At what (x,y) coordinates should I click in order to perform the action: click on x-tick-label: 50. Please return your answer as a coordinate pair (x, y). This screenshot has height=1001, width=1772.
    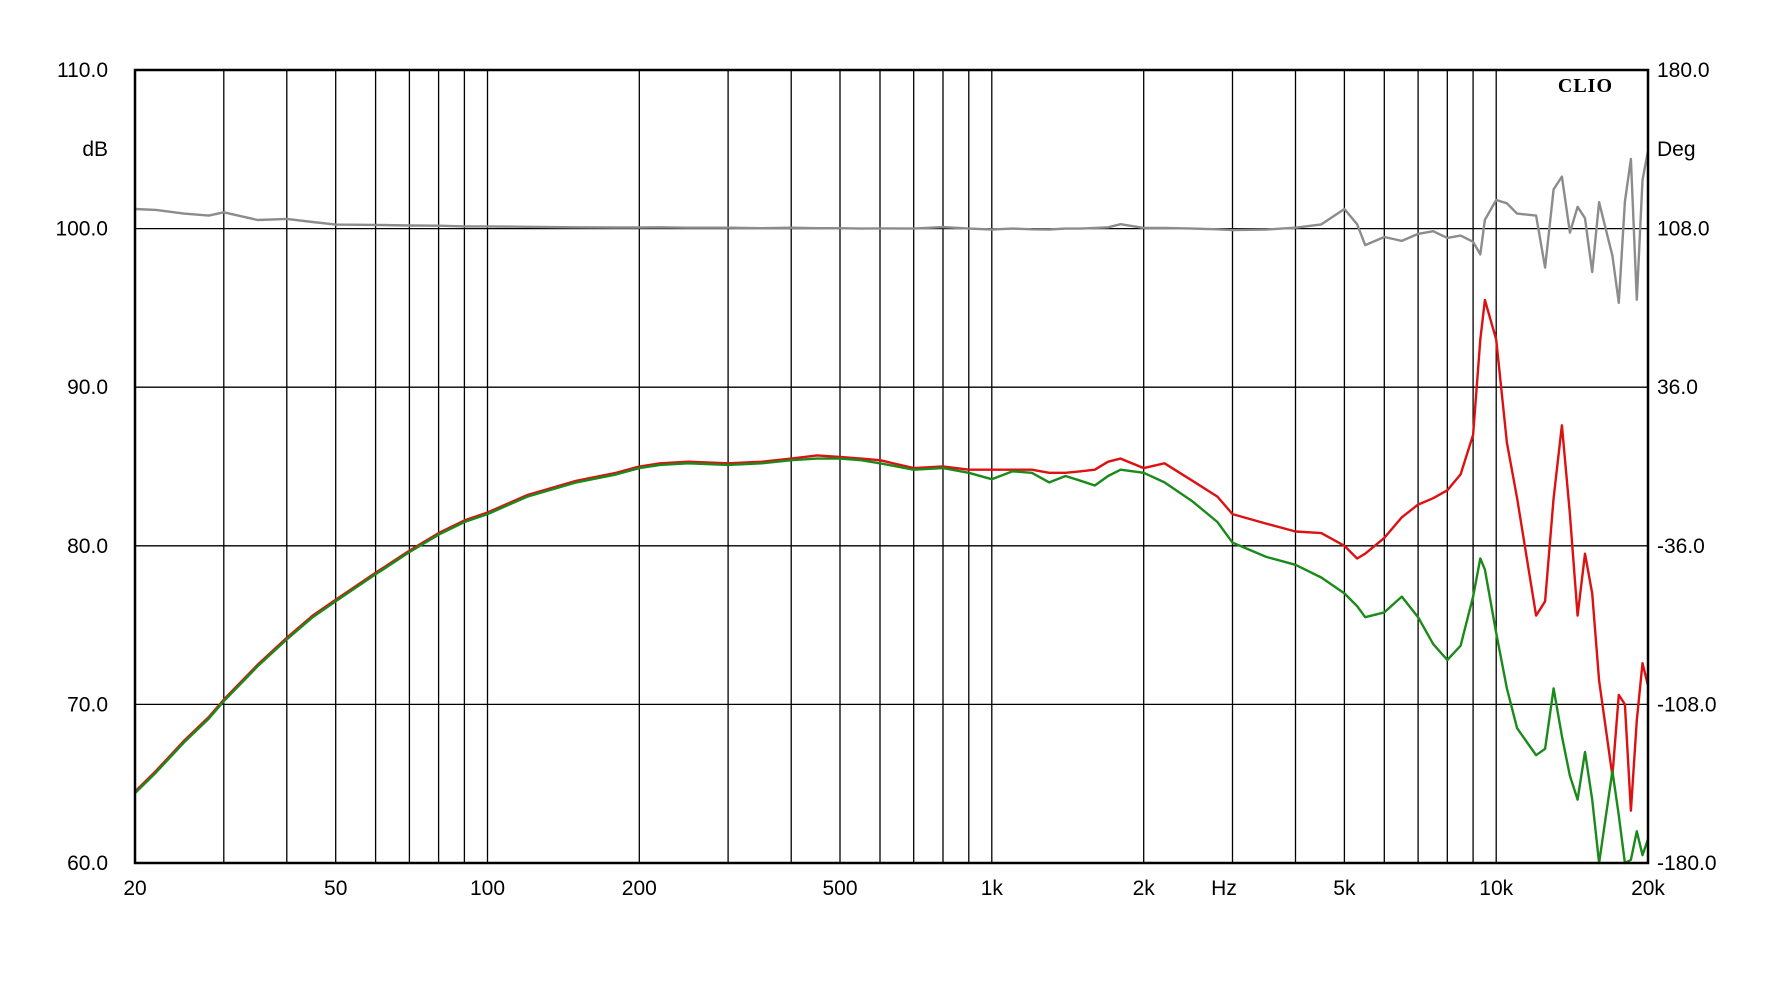
    Looking at the image, I should click on (335, 888).